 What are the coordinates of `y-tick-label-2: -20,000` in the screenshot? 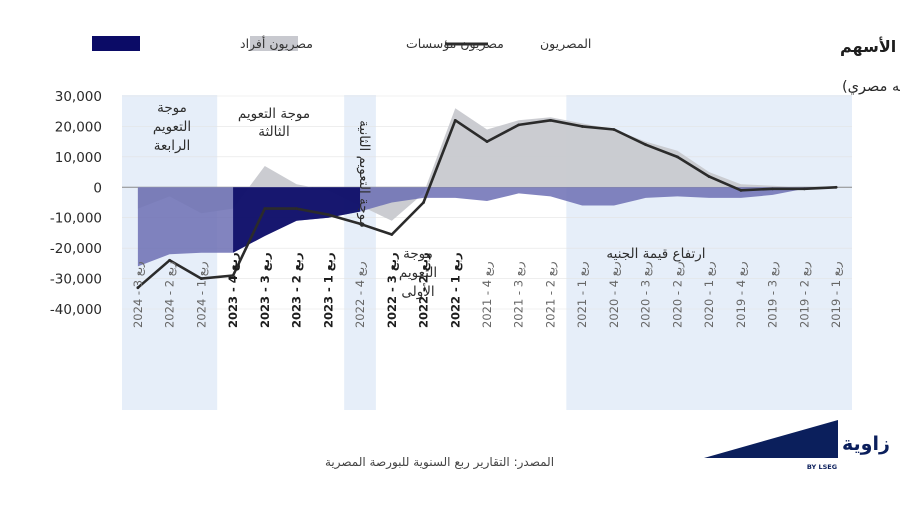 It's located at (76, 249).